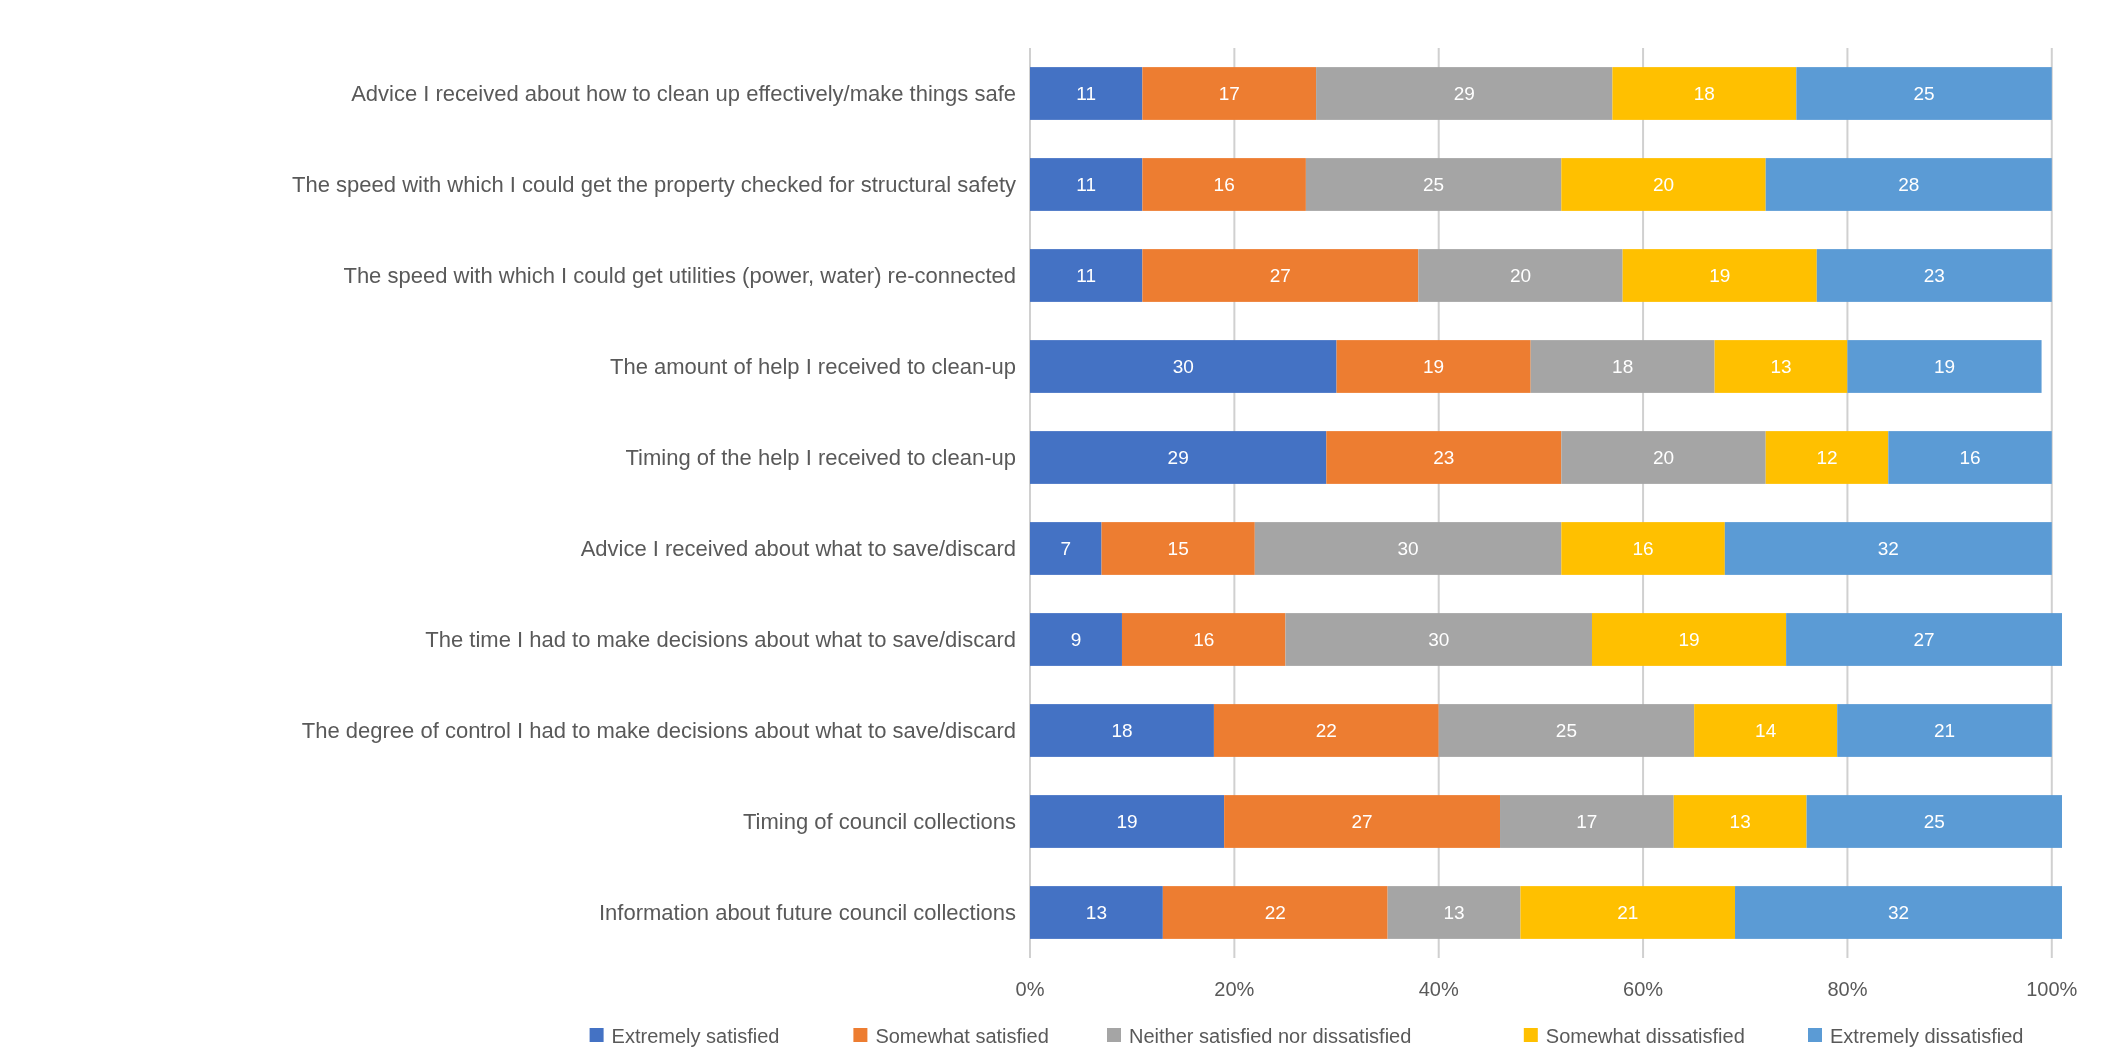  I want to click on y-tick-label: The degree of control I had to make decisions about what to save/discard, so click(658, 731).